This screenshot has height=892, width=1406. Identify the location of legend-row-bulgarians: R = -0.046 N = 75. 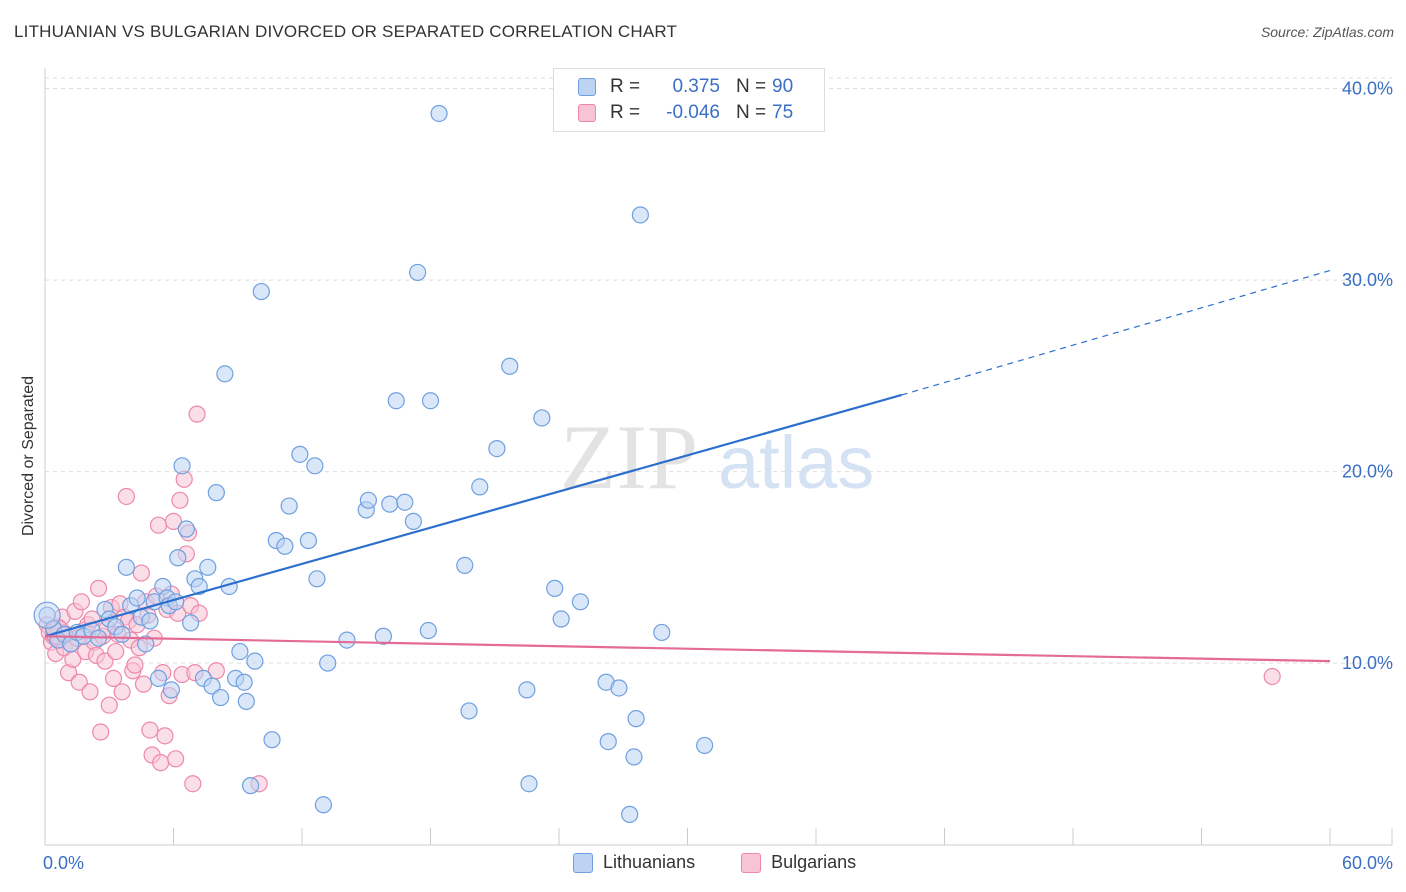
(690, 113).